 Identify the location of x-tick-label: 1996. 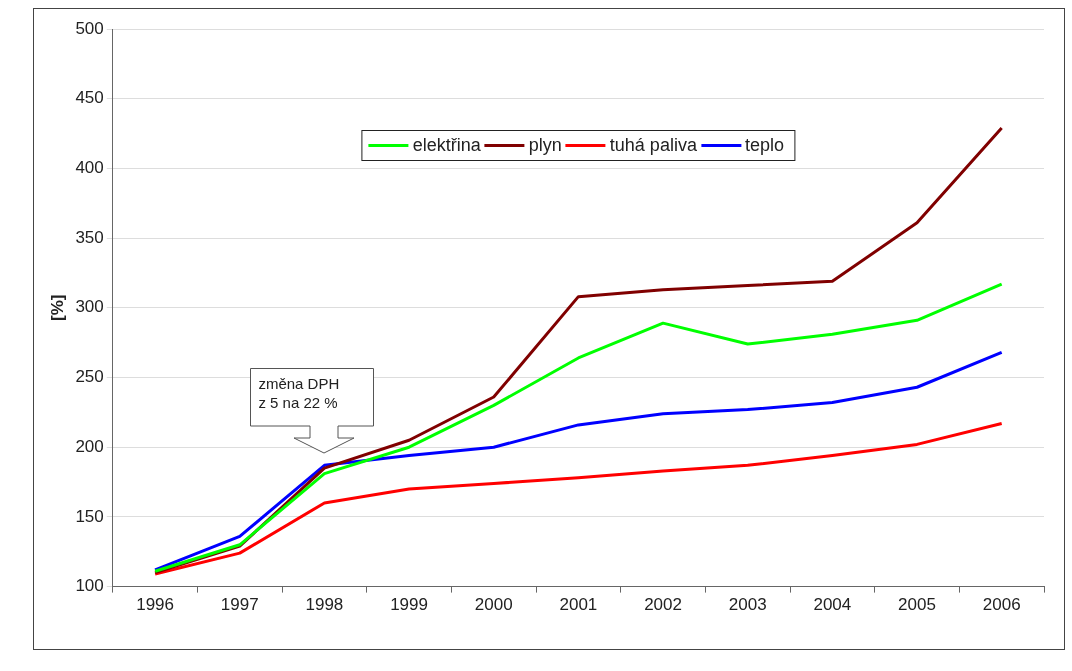
(155, 605).